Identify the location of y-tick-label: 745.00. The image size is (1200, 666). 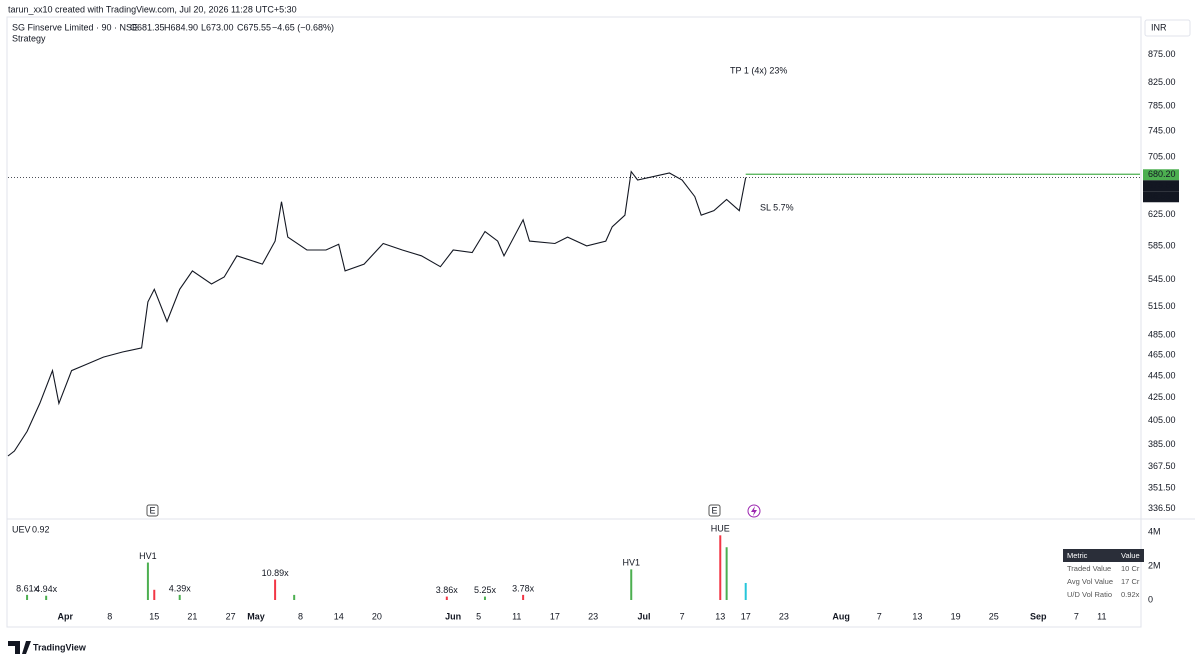
(1162, 130).